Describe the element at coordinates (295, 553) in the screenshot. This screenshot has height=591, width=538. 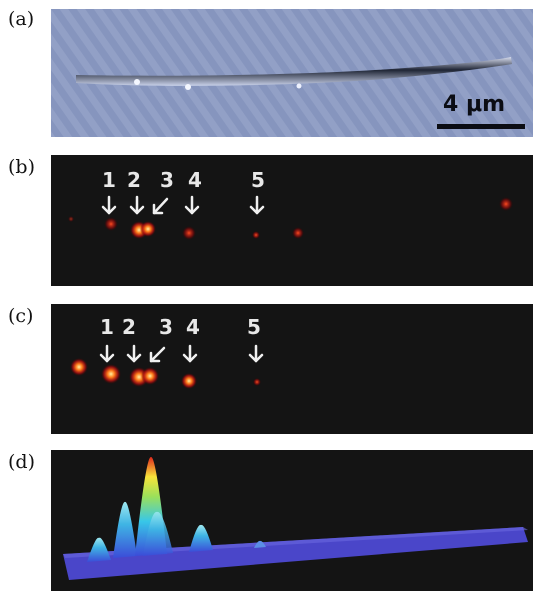
I see `surface-plane` at that location.